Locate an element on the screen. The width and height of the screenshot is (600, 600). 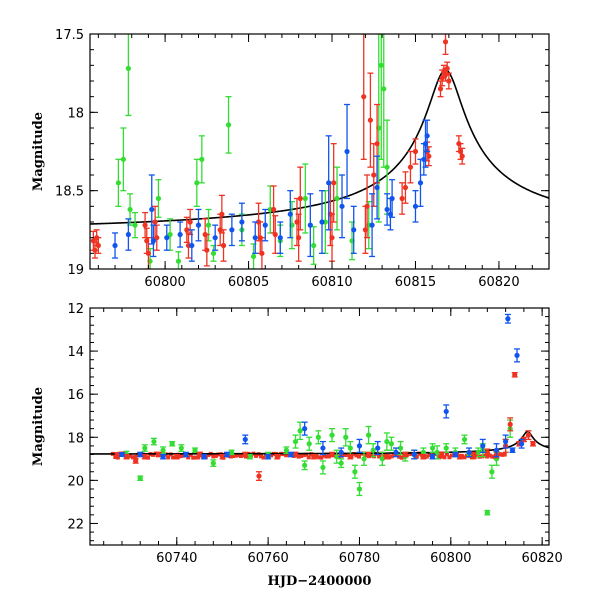
y-tick-label: 17.5 is located at coordinates (69, 35).